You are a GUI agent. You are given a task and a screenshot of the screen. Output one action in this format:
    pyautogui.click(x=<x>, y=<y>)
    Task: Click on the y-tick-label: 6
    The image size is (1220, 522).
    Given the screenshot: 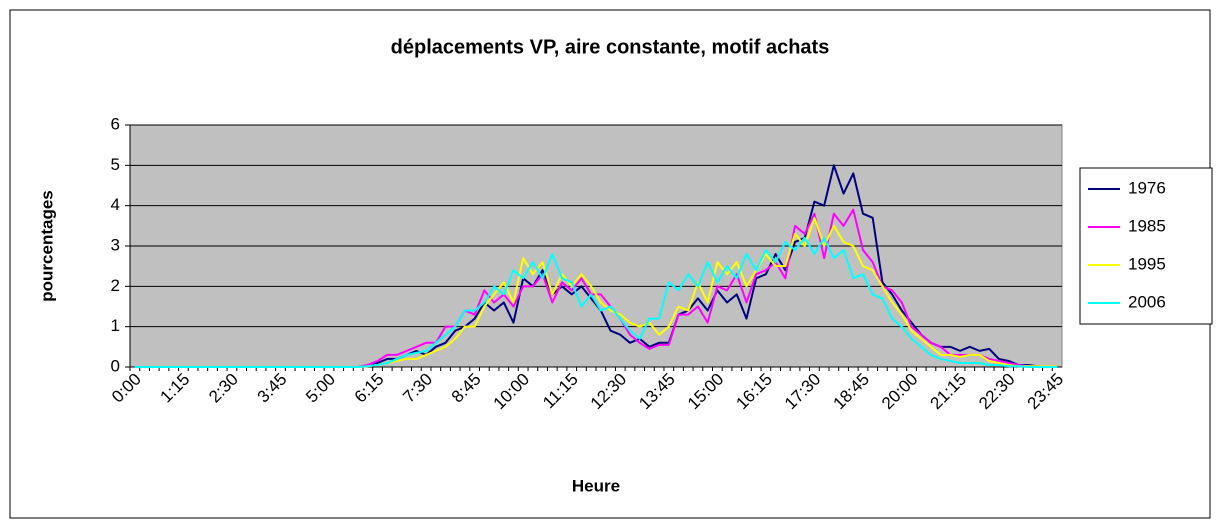 What is the action you would take?
    pyautogui.click(x=115, y=123)
    